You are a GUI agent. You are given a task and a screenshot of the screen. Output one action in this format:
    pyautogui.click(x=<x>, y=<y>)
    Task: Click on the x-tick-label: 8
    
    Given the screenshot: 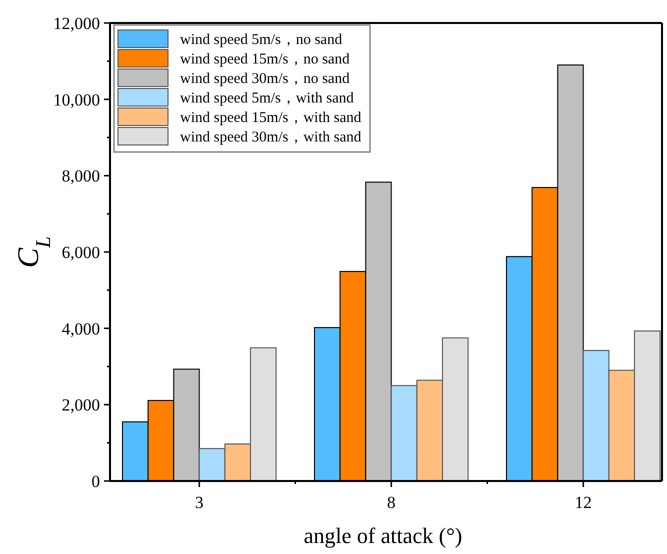 What is the action you would take?
    pyautogui.click(x=391, y=502)
    